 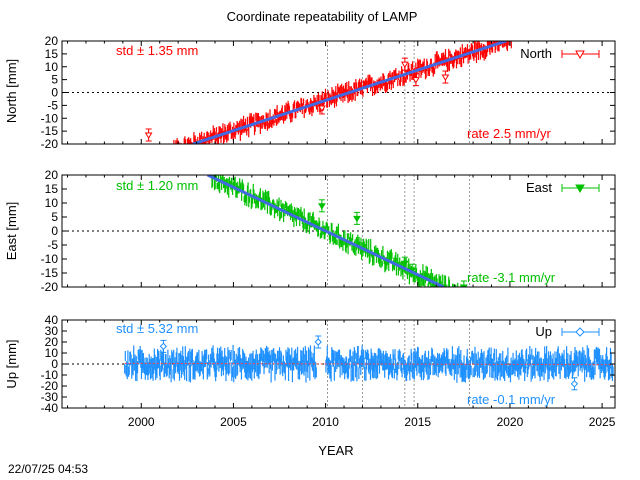 I want to click on east-y-tick-label: -10, so click(x=50, y=259).